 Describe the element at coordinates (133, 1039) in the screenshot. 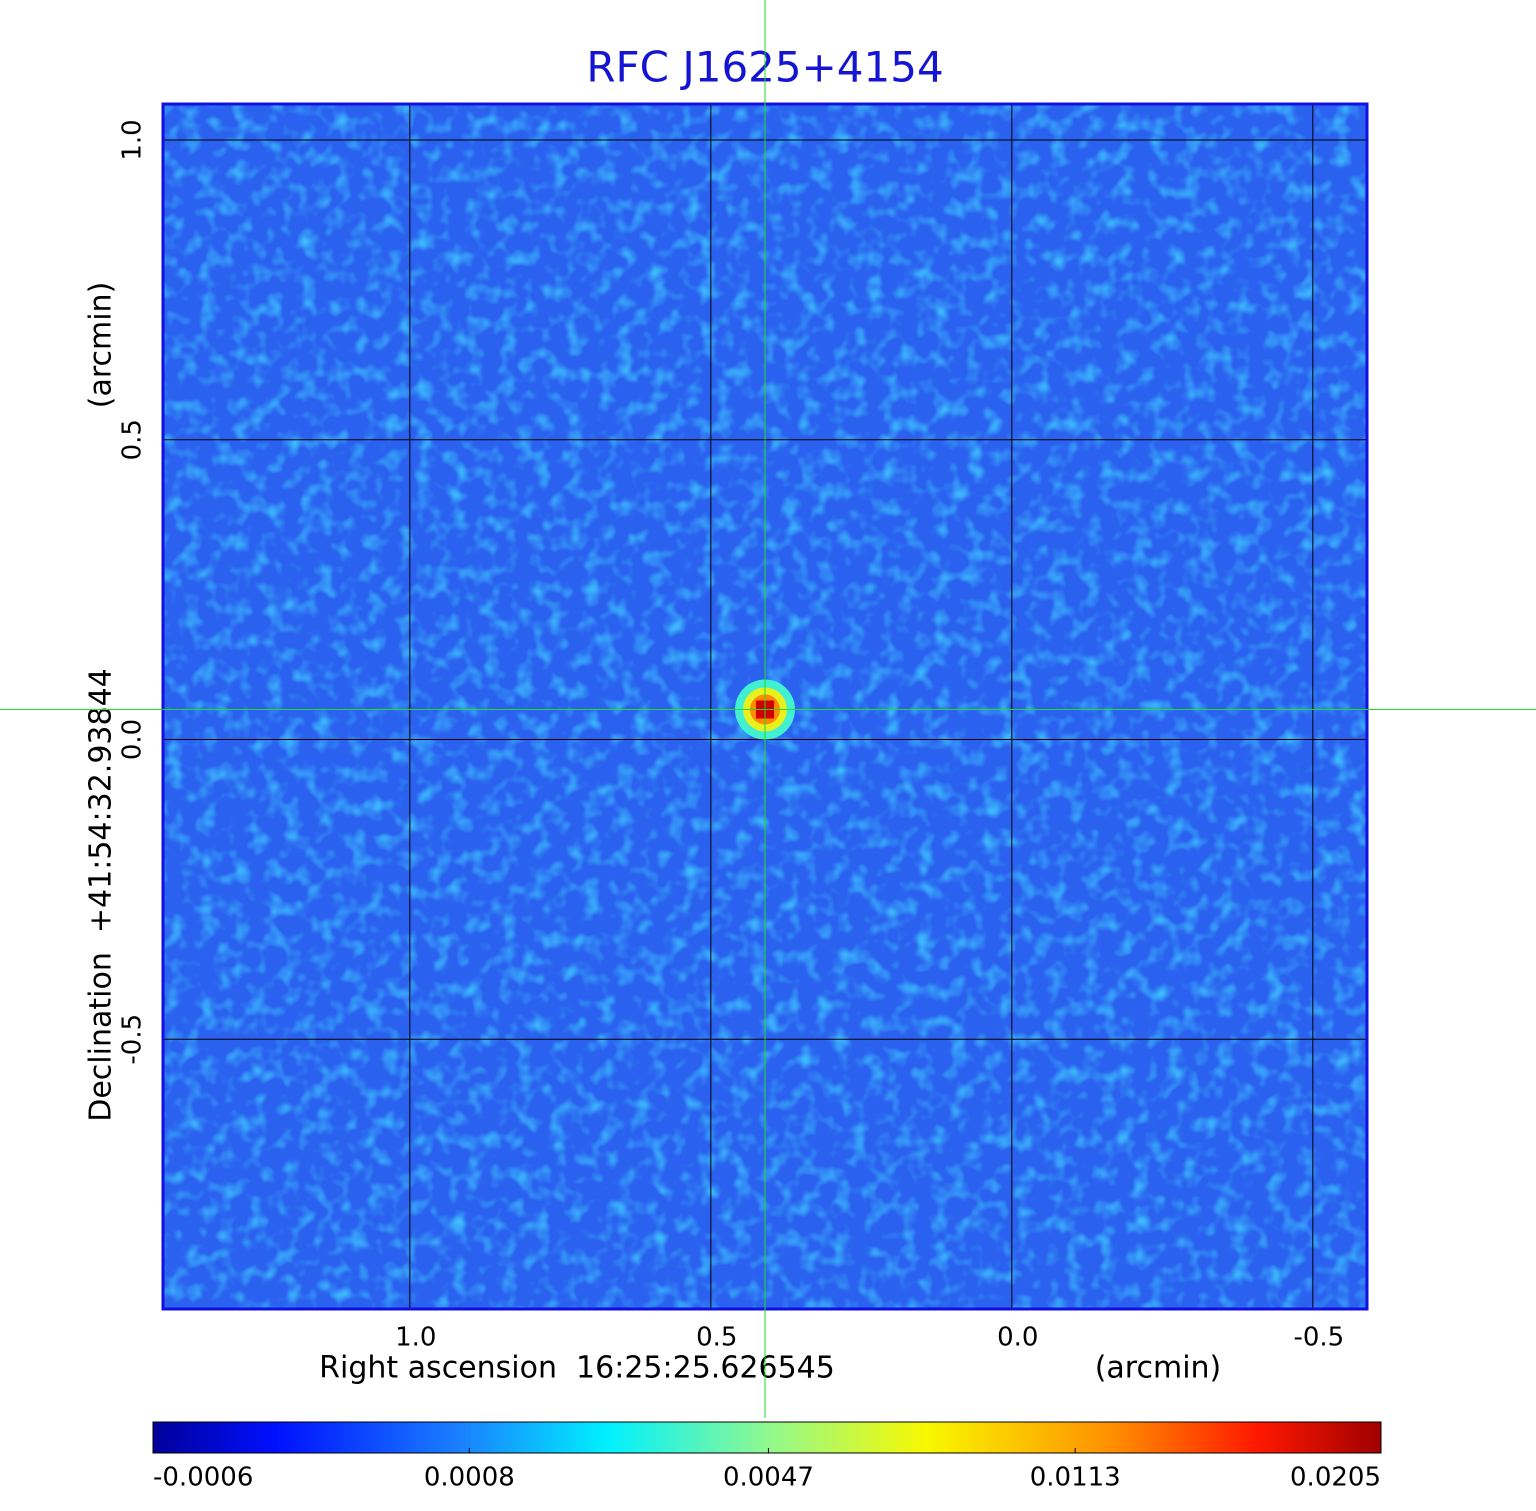

I see `y-tick-label: -0.5` at that location.